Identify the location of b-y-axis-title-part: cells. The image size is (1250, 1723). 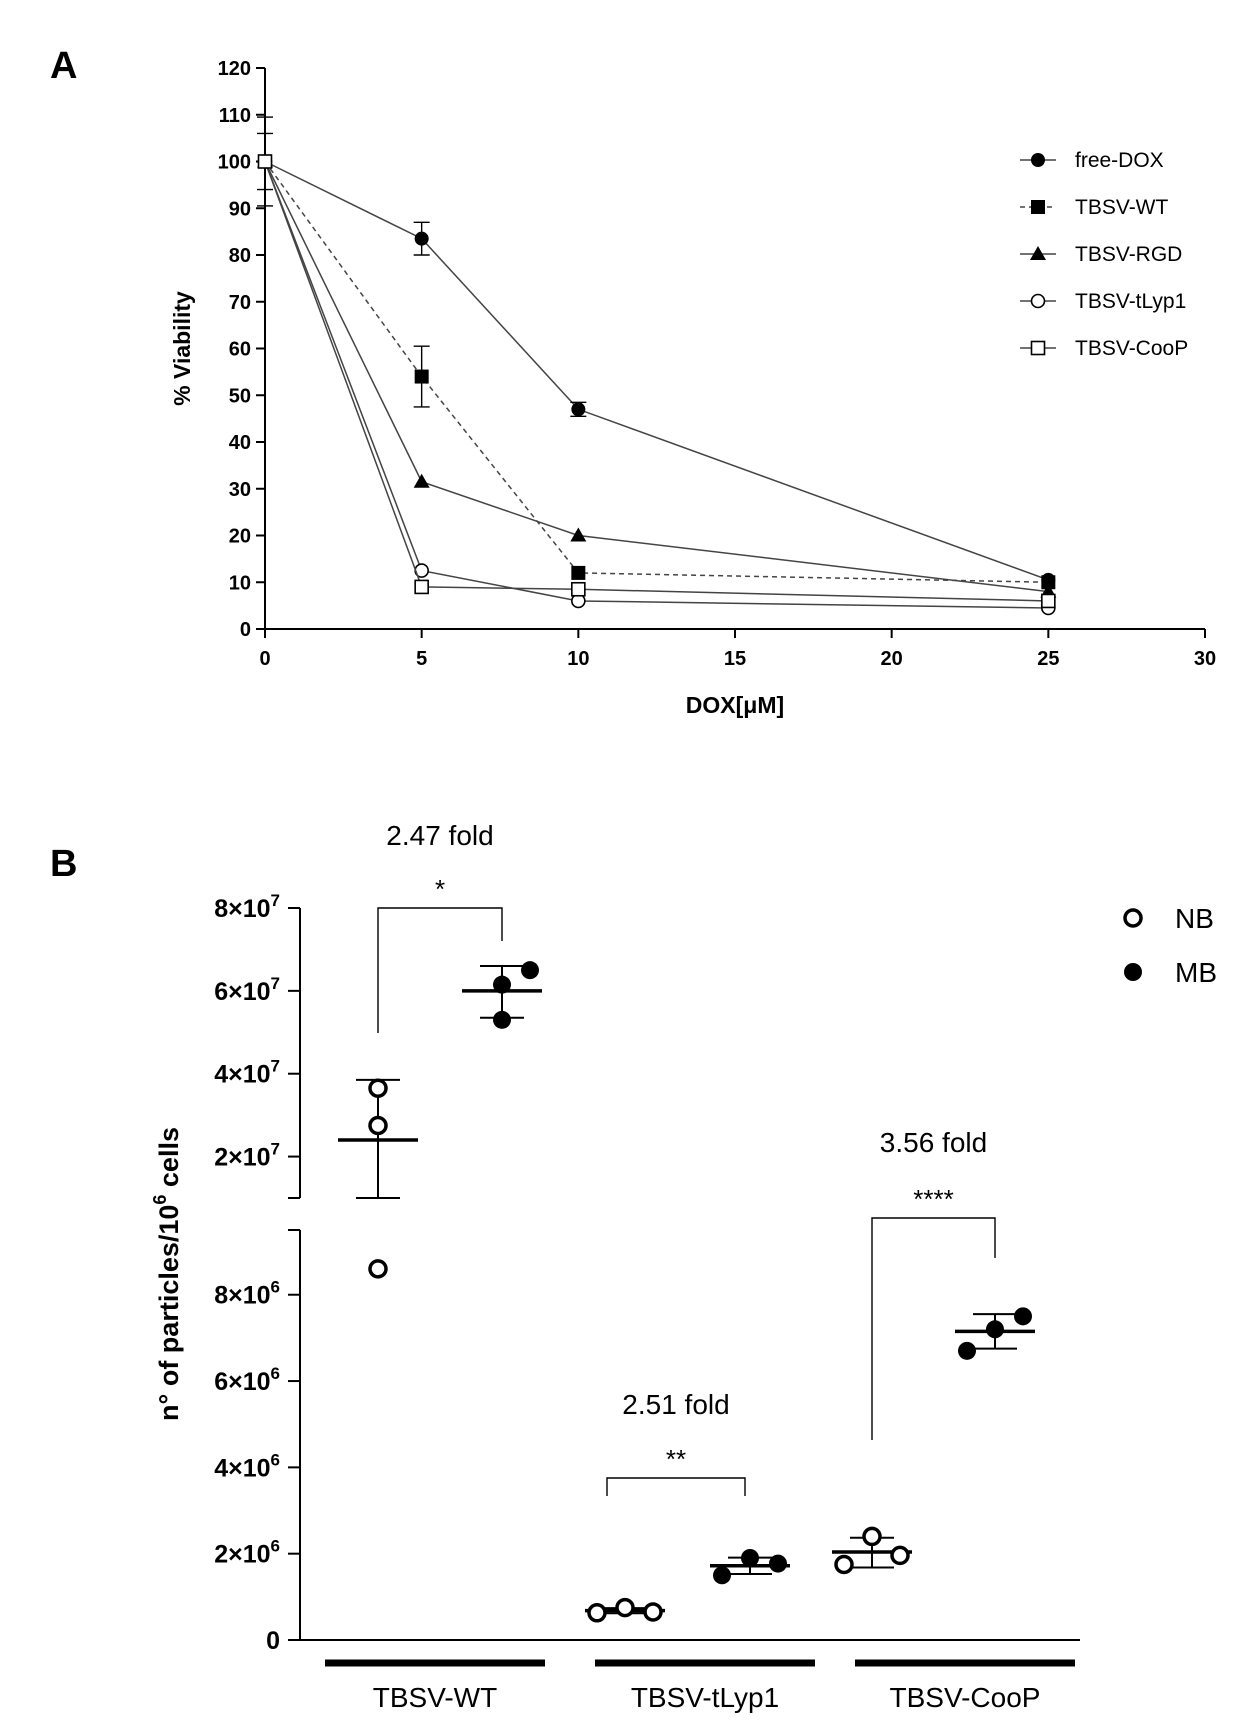
(169, 1161).